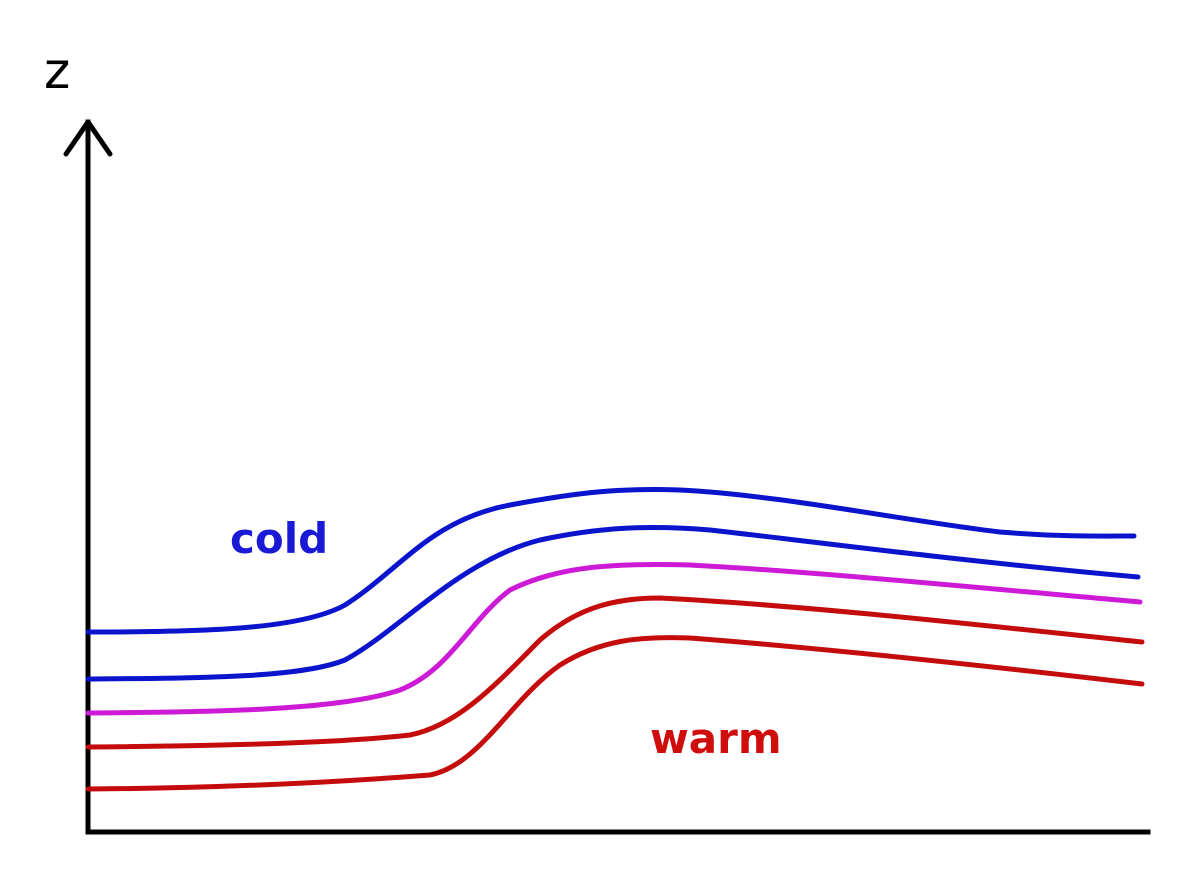 The width and height of the screenshot is (1200, 890). What do you see at coordinates (88, 138) in the screenshot?
I see `z-axis-arrow-icon` at bounding box center [88, 138].